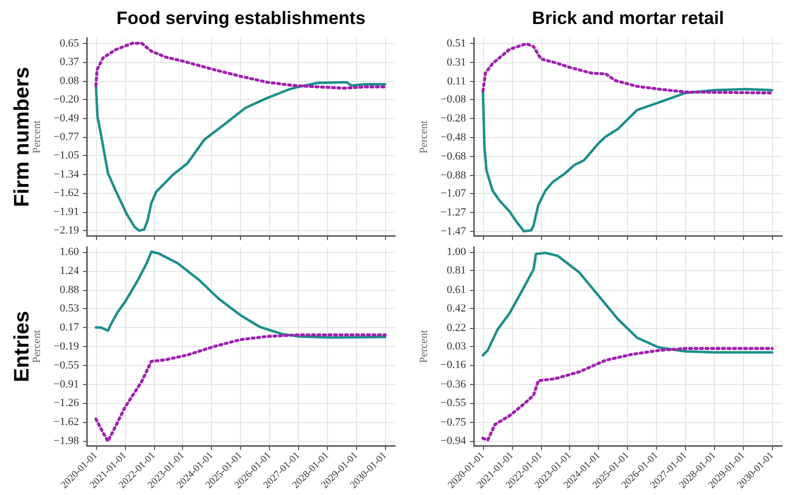  I want to click on y-tick-label: 1.00, so click(456, 252).